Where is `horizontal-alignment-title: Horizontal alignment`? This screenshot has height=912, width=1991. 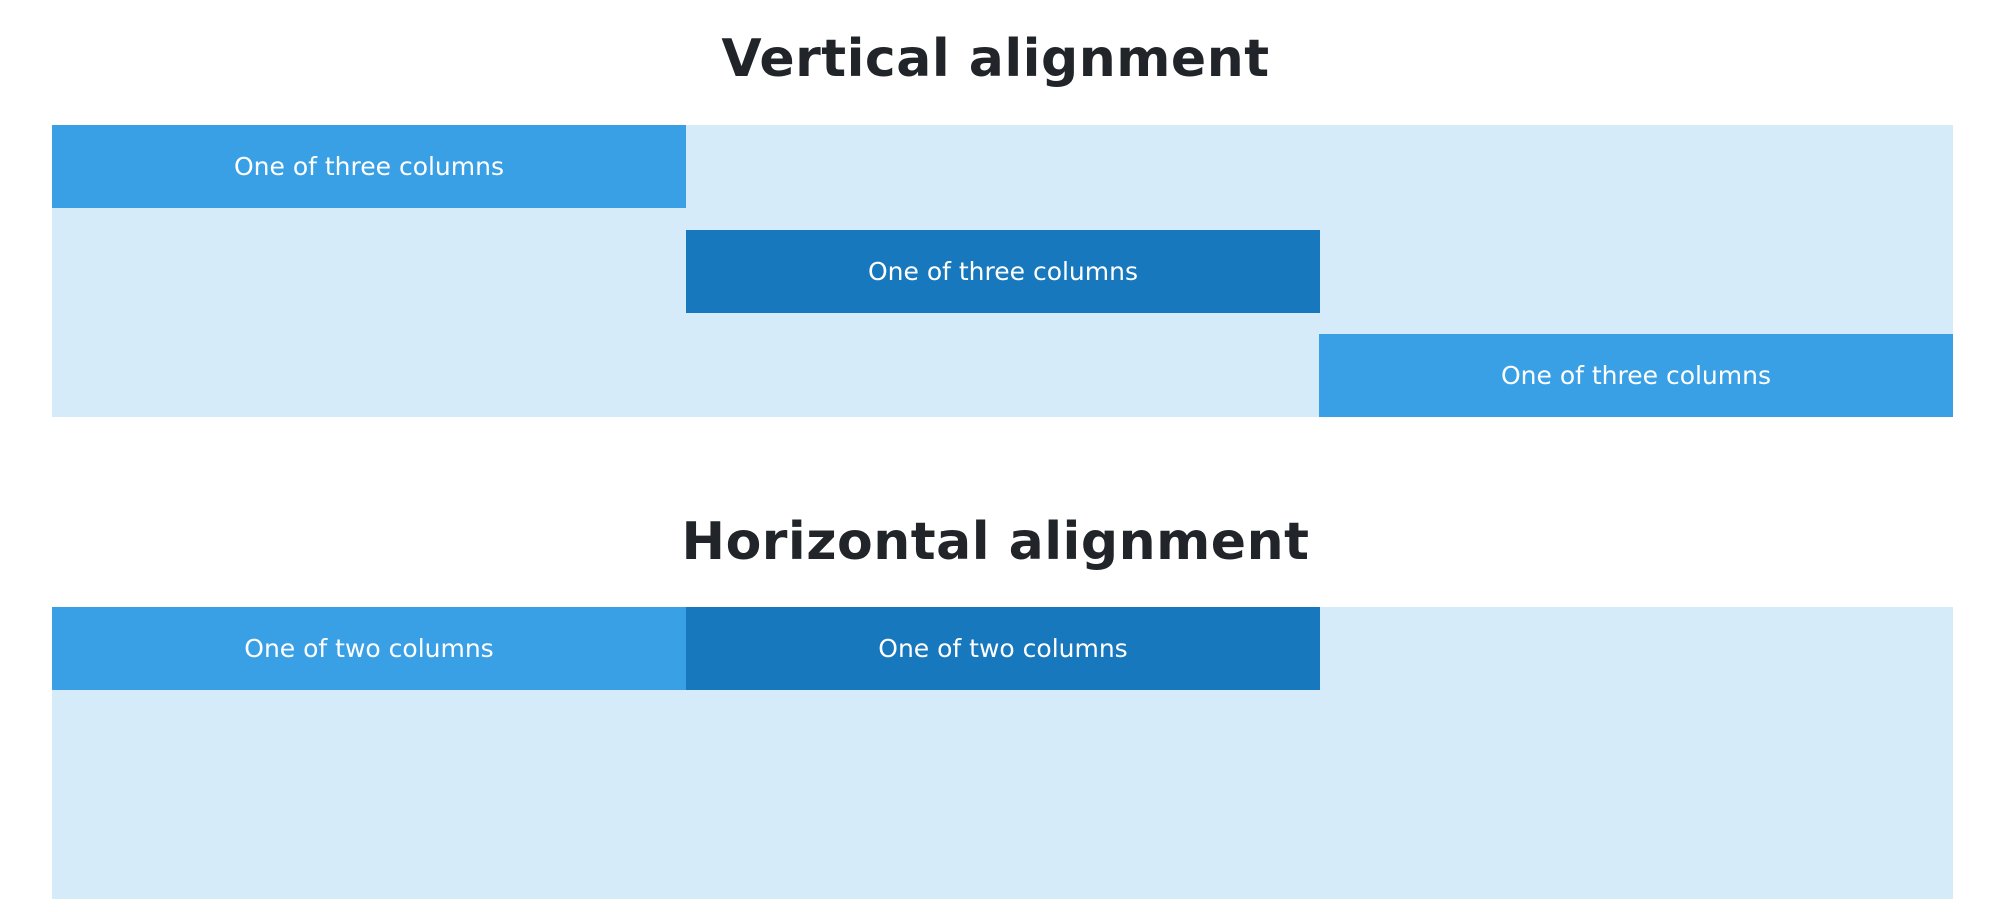 horizontal-alignment-title: Horizontal alignment is located at coordinates (995, 542).